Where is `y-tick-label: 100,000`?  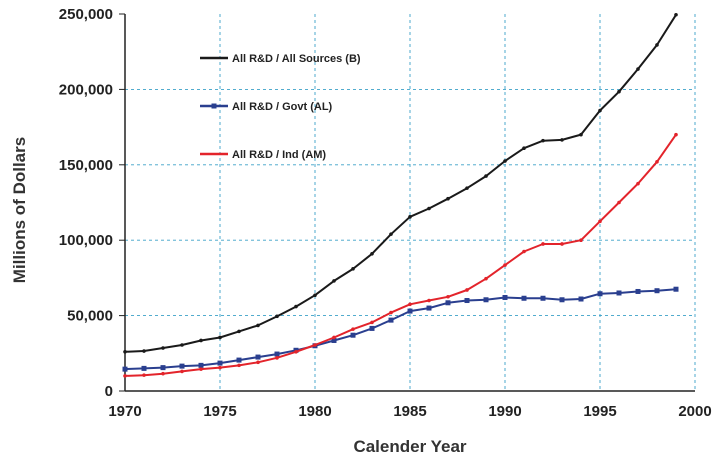
y-tick-label: 100,000 is located at coordinates (86, 240).